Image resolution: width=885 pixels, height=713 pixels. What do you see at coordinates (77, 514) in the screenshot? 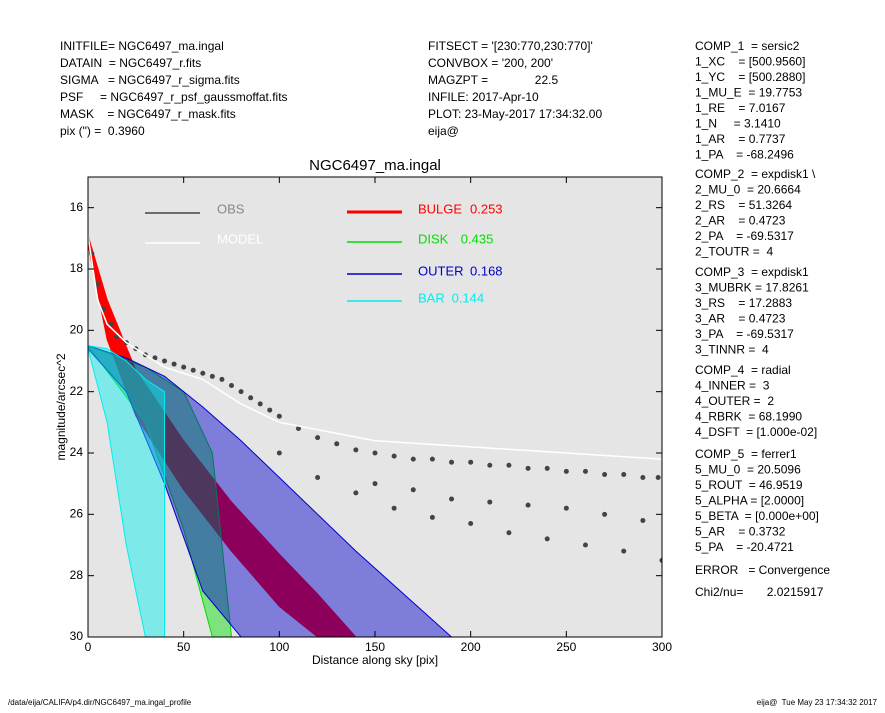
I see `y-tick-label: 26` at bounding box center [77, 514].